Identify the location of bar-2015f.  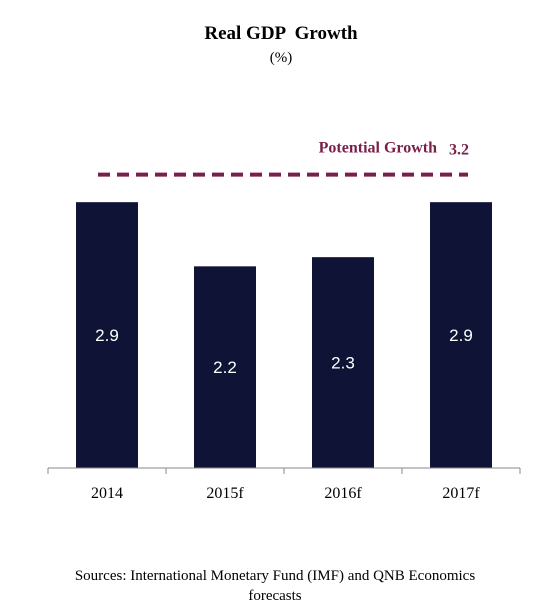
(225, 367).